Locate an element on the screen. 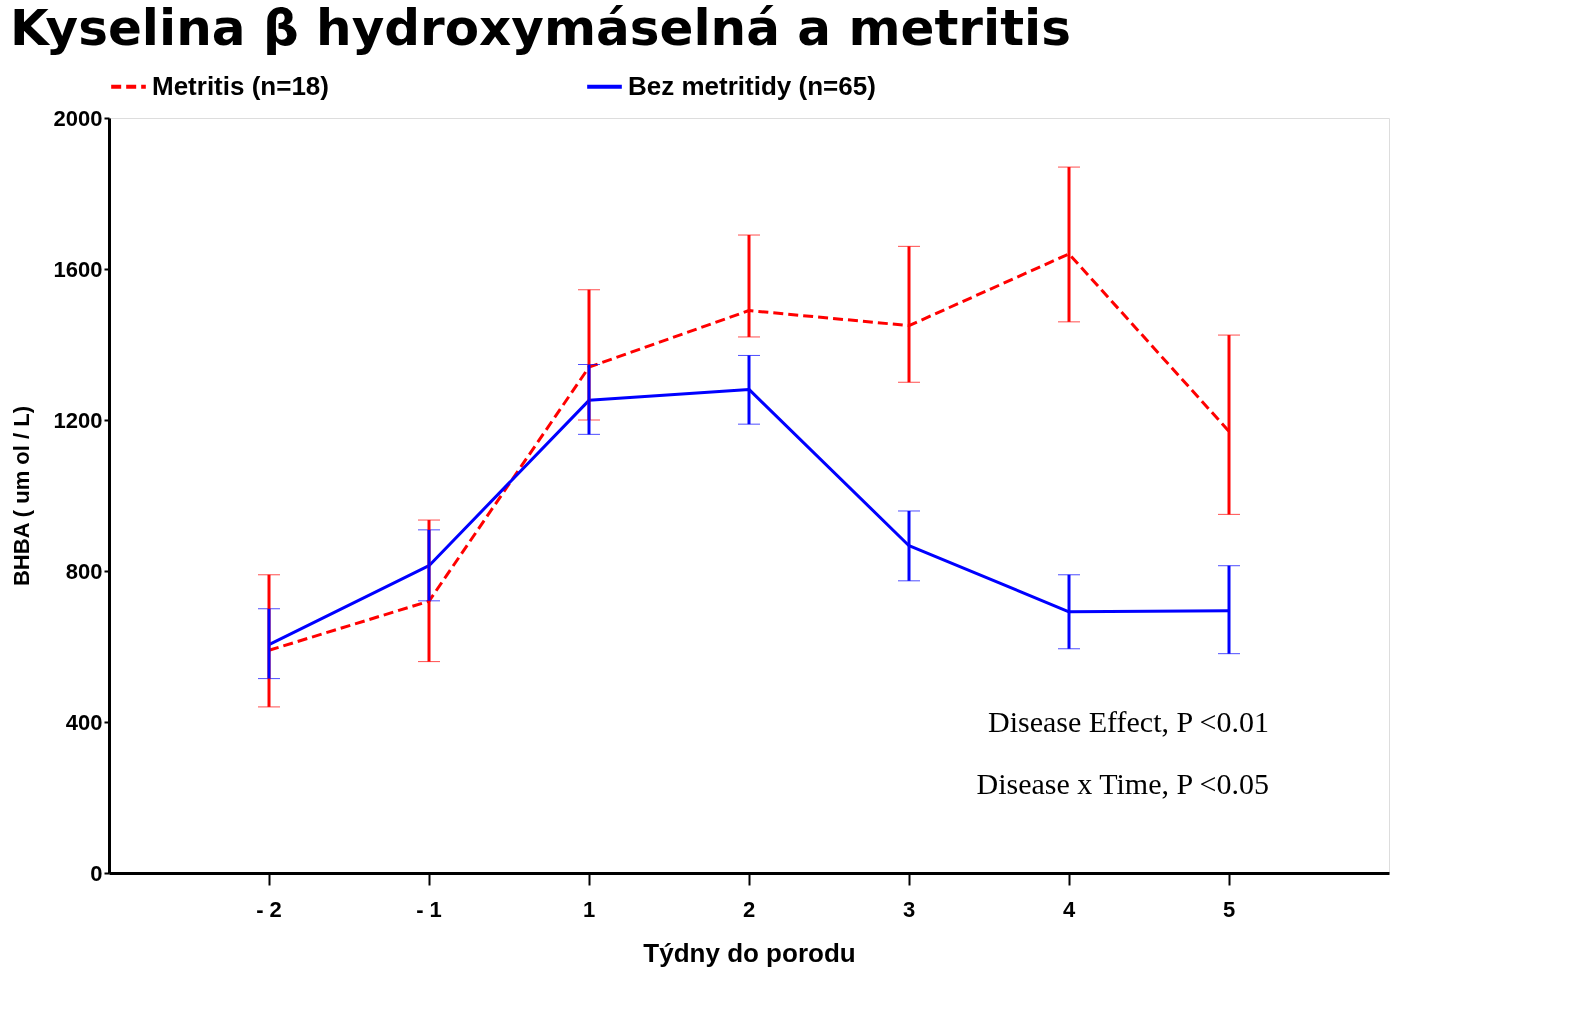 This screenshot has width=1585, height=1023. x-tick-label: 1 is located at coordinates (589, 909).